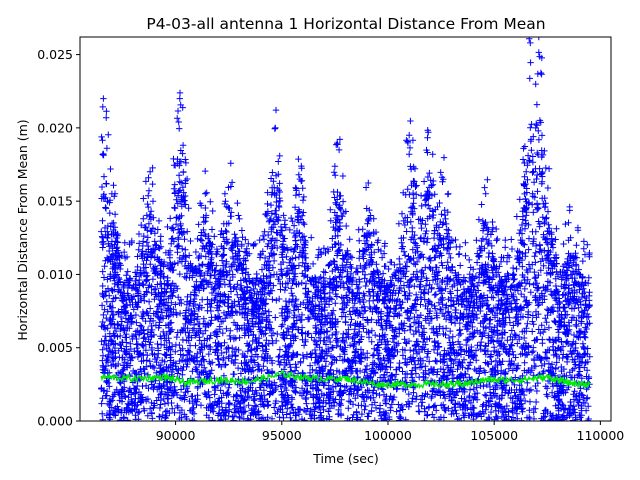 The image size is (640, 480). Describe the element at coordinates (22, 229) in the screenshot. I see `y-axis-title: Horizontal Distance From Mean (m)` at that location.